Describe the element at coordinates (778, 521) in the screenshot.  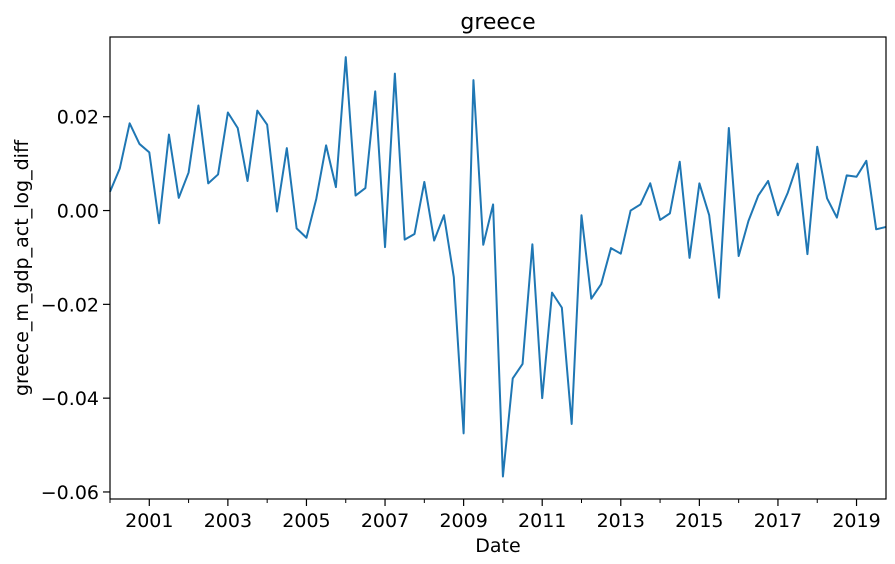
I see `x-tick-label: 2017` at that location.